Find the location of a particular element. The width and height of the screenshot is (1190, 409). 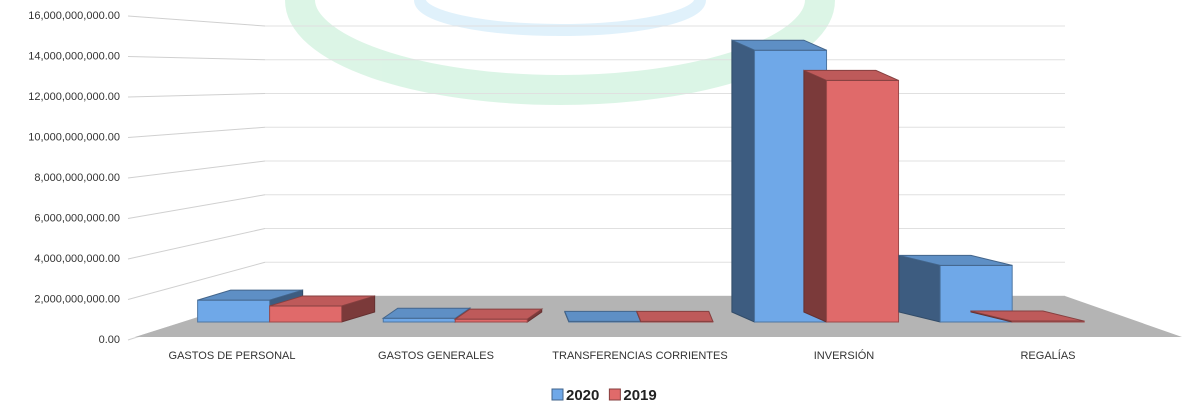

y-tick-label: 6,000,000,000.00 is located at coordinates (77, 218).